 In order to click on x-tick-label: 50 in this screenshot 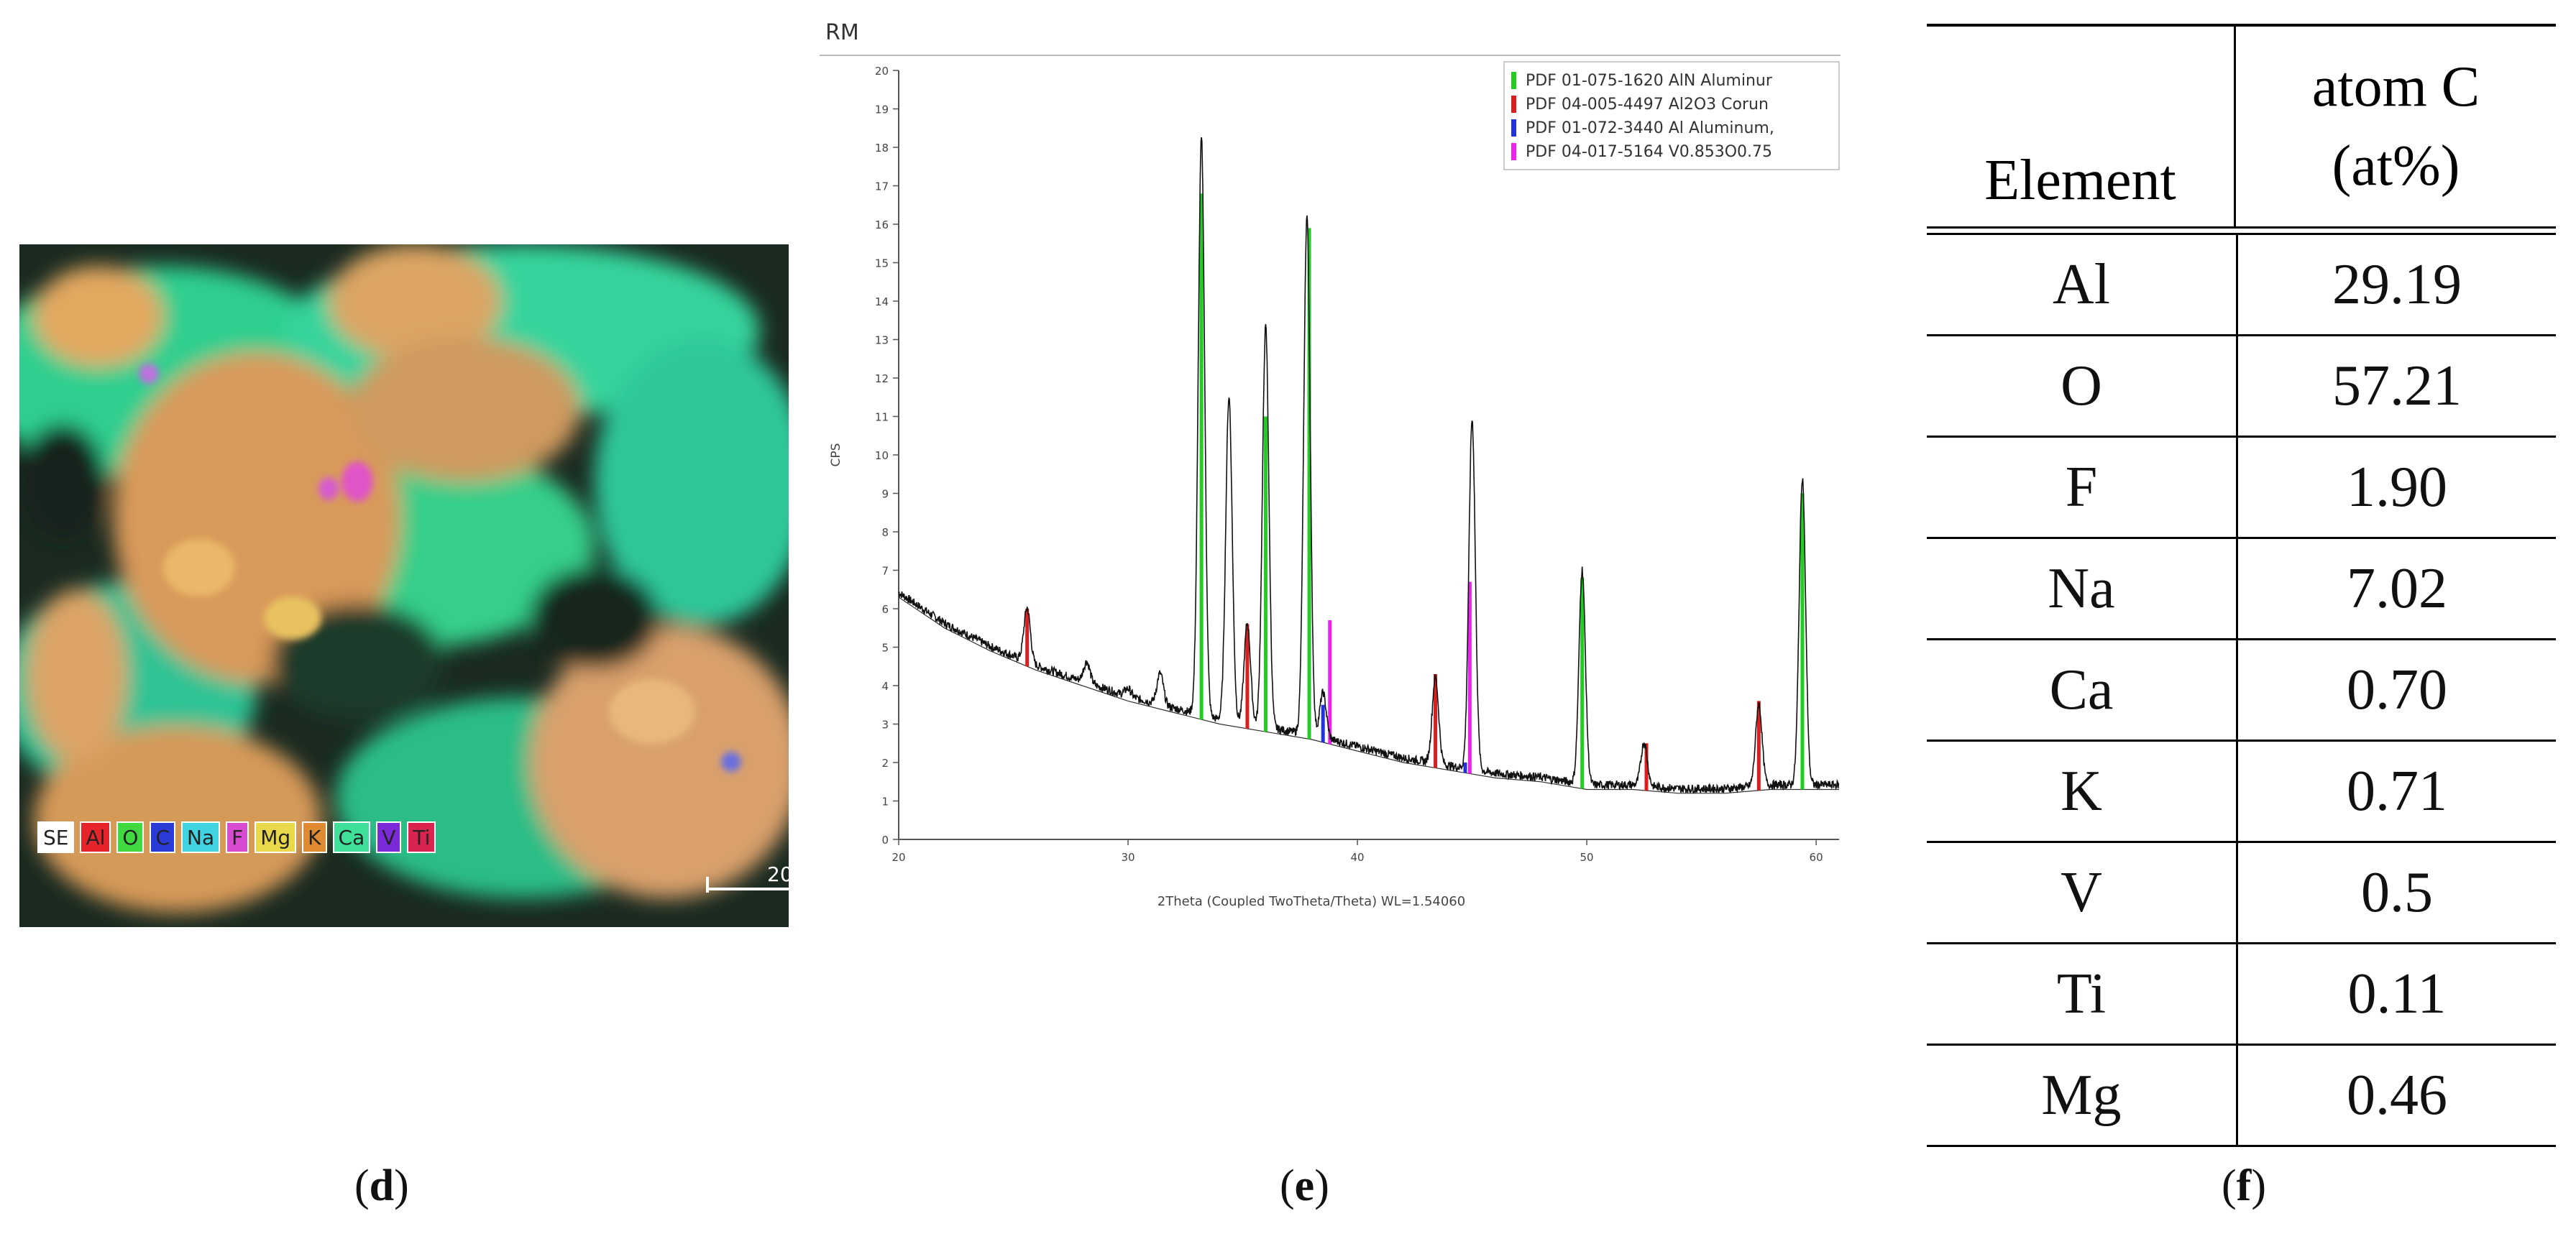, I will do `click(1587, 857)`.